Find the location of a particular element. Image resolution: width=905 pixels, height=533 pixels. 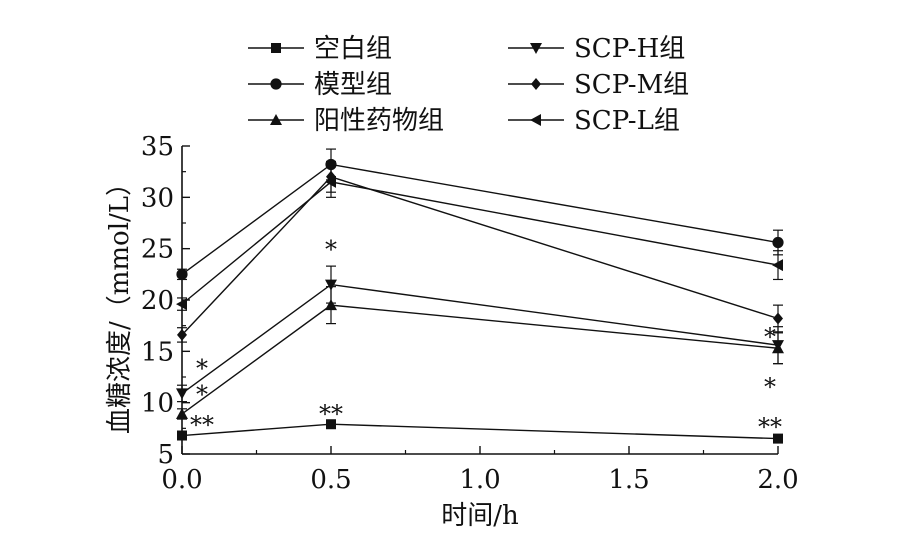

legend-item: SCP-M组 is located at coordinates (598, 85).